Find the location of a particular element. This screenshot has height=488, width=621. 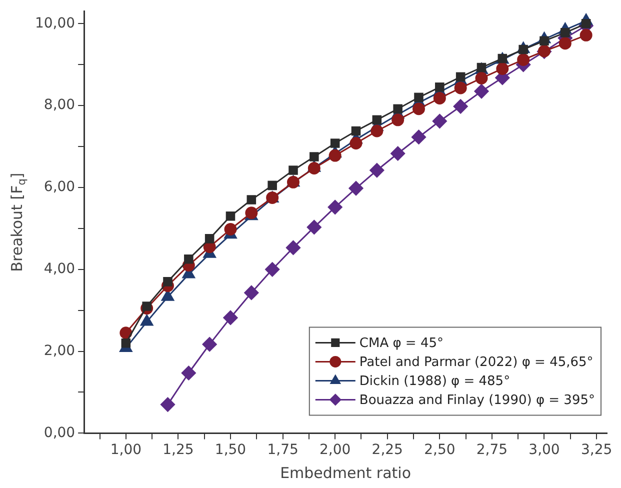

y-axis-title: Breakout [Fq] is located at coordinates (18, 222).